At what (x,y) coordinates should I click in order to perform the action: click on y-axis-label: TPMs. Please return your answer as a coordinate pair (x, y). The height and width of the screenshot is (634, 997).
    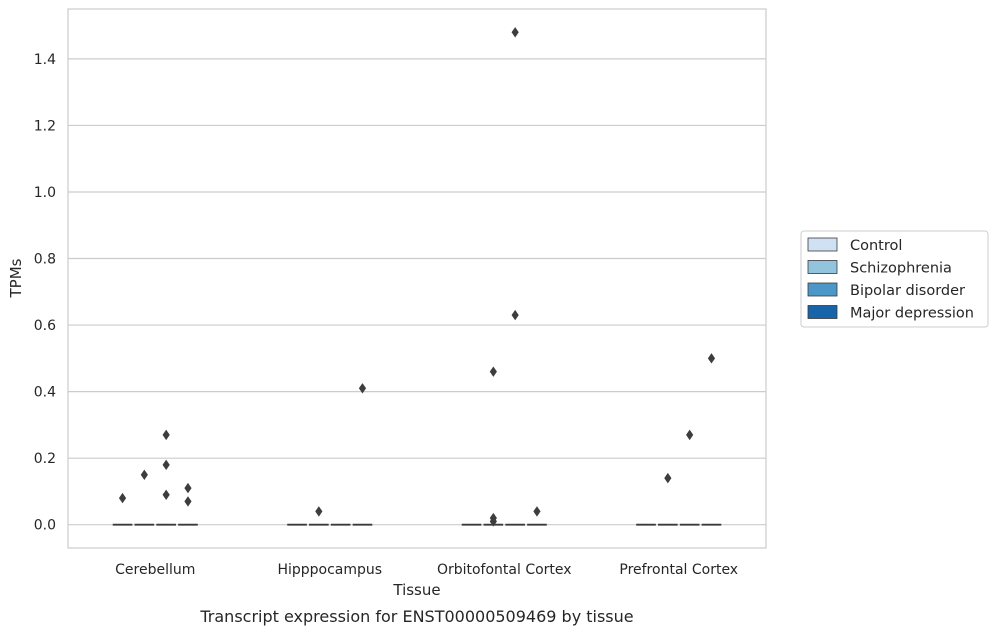
    Looking at the image, I should click on (16, 278).